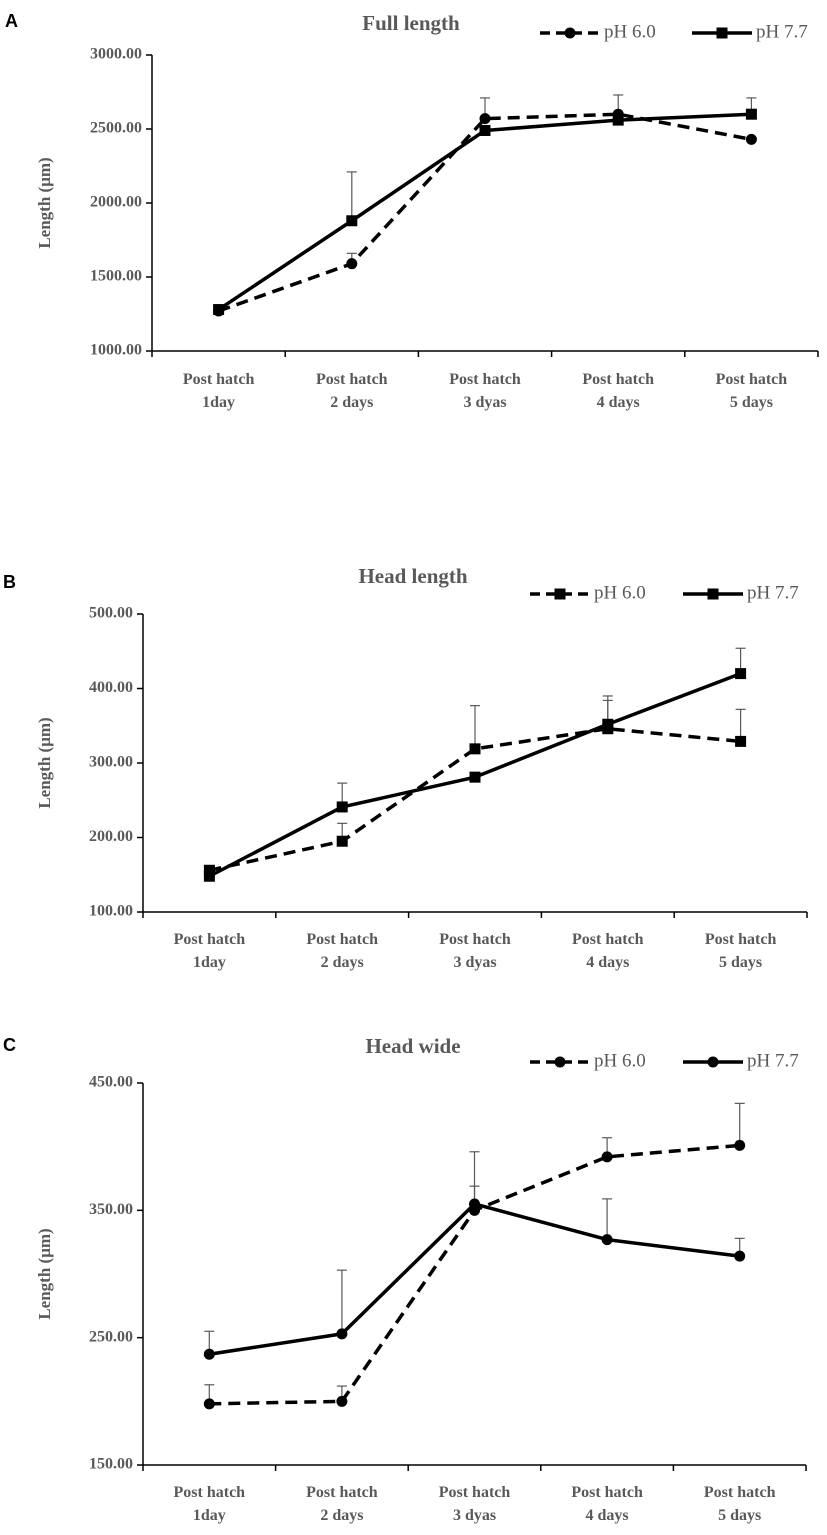 Image resolution: width=827 pixels, height=1535 pixels. What do you see at coordinates (9, 1045) in the screenshot?
I see `panel-label: C` at bounding box center [9, 1045].